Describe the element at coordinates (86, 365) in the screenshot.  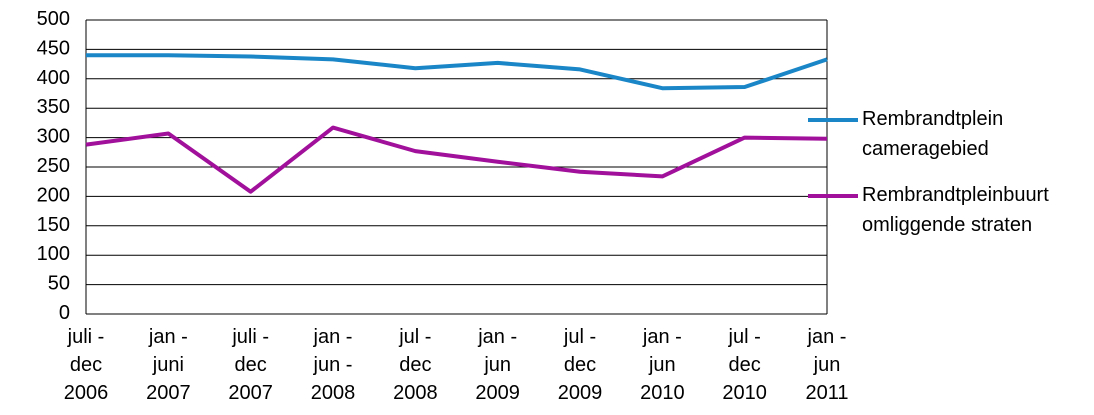
I see `x-tick-label: juli -dec 2006` at that location.